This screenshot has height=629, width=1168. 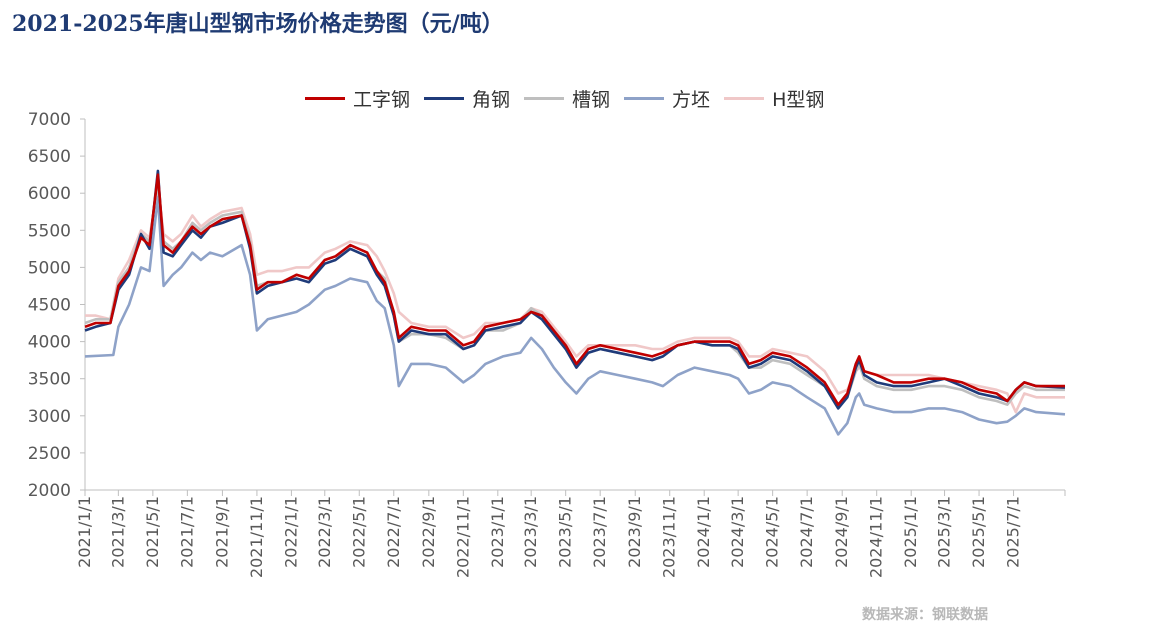 What do you see at coordinates (703, 532) in the screenshot?
I see `x-tick-label: 2024/1/1` at bounding box center [703, 532].